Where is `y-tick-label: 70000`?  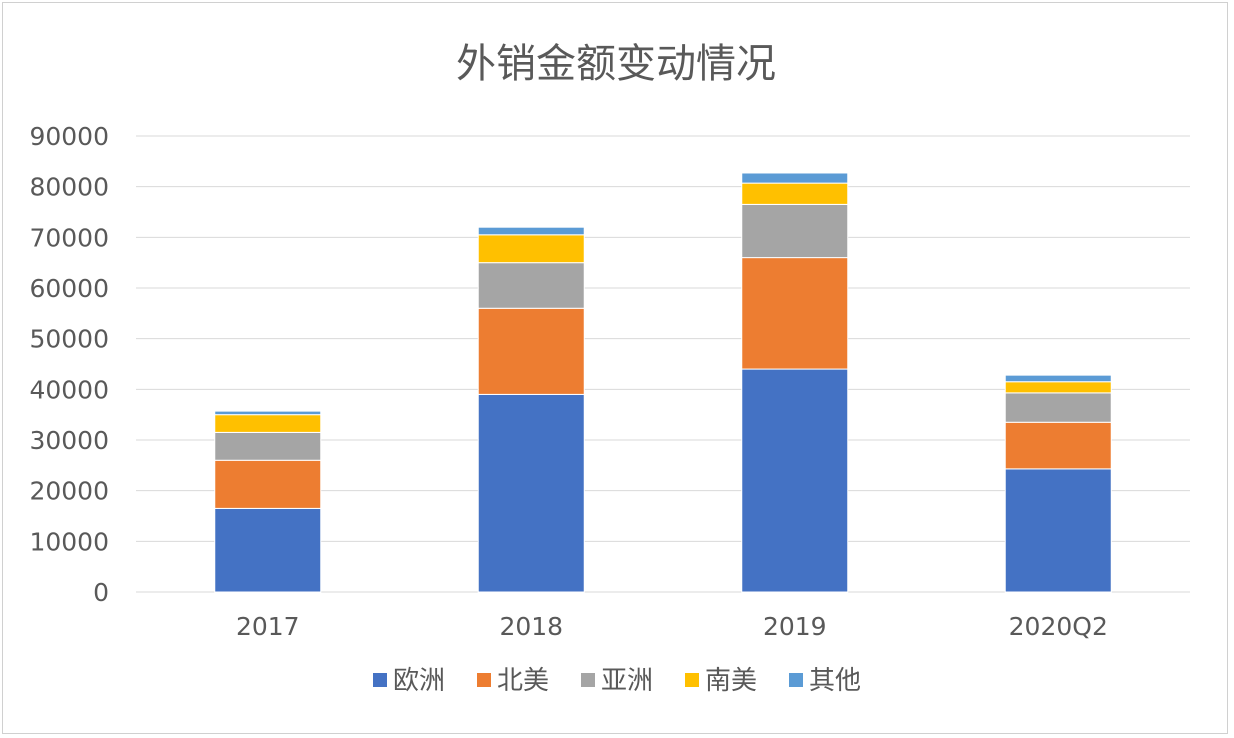 y-tick-label: 70000 is located at coordinates (69, 237).